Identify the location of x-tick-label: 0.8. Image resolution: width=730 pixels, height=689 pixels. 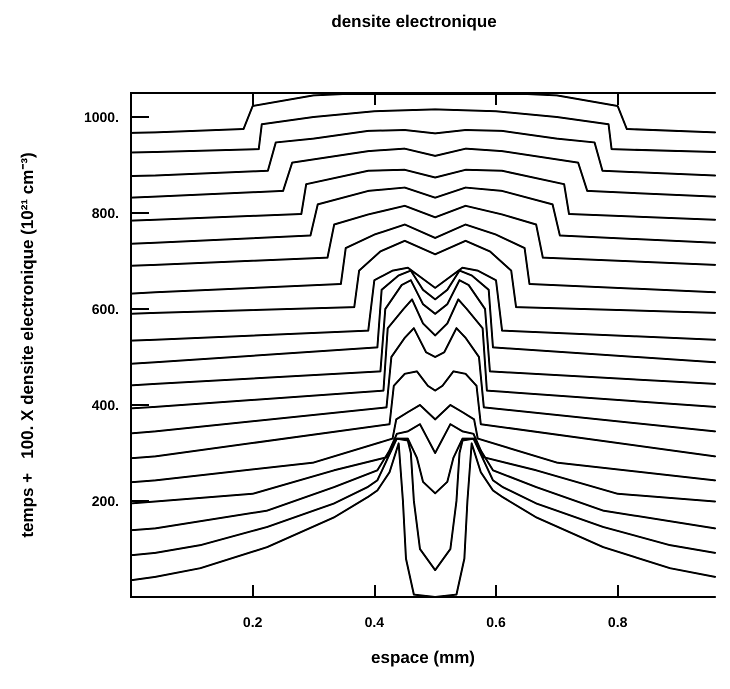
(618, 622).